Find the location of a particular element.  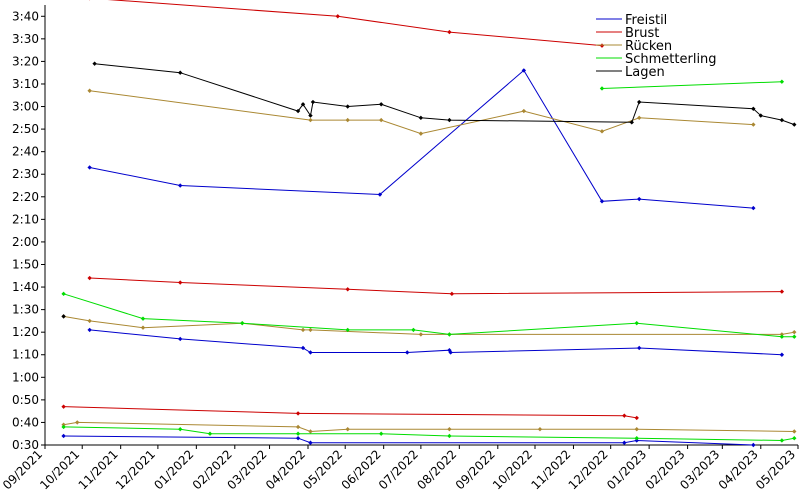

y-tick-label: 2:50 is located at coordinates (25, 129).